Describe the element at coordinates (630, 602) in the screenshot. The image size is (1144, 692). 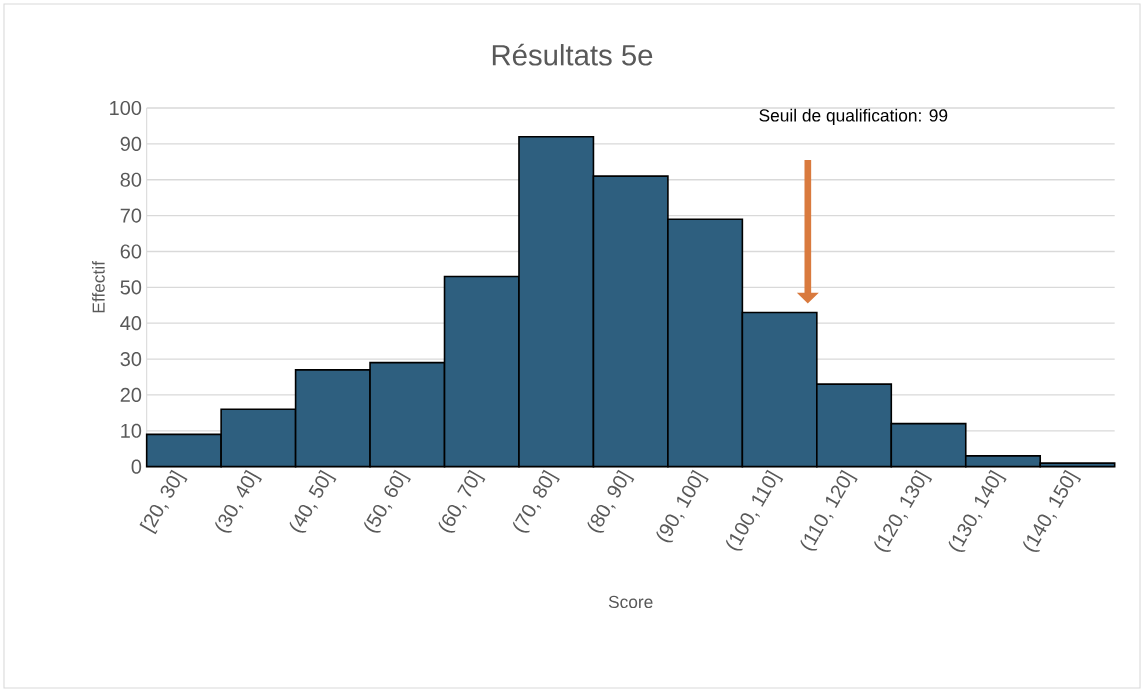
I see `x-axis-title: Score` at that location.